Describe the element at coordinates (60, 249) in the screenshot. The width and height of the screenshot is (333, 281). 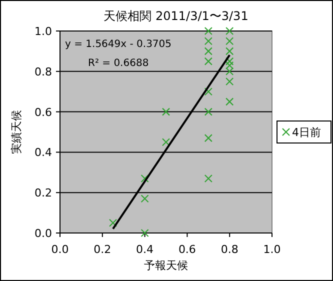
I see `x-tick-label: 0.0` at that location.